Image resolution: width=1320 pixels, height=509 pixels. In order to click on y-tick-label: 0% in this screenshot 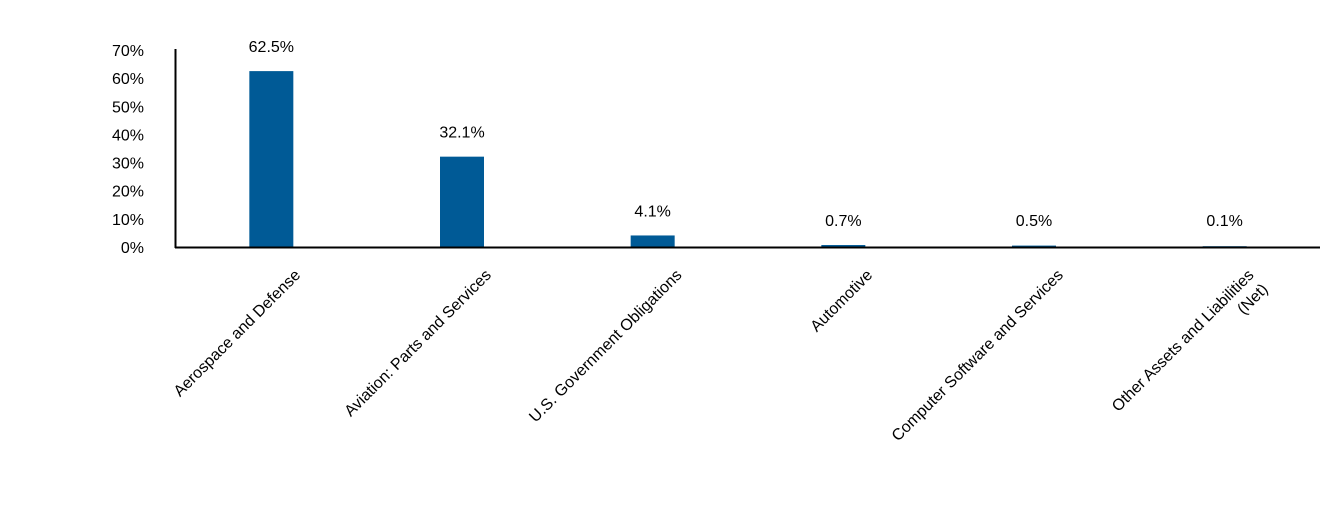, I will do `click(132, 248)`.